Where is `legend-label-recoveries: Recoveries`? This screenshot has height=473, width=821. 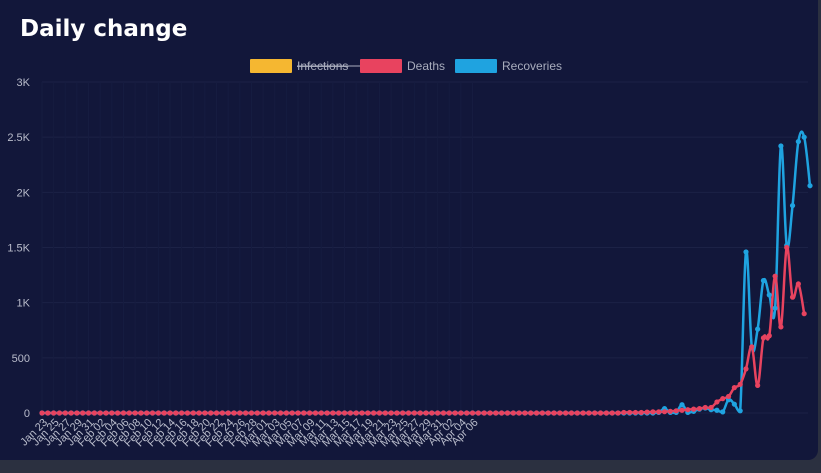
legend-label-recoveries: Recoveries is located at coordinates (532, 66).